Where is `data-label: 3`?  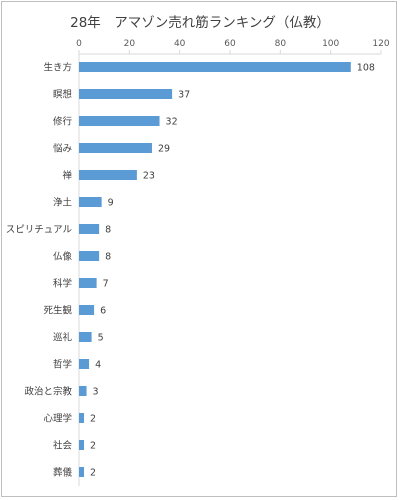 data-label: 3 is located at coordinates (96, 392).